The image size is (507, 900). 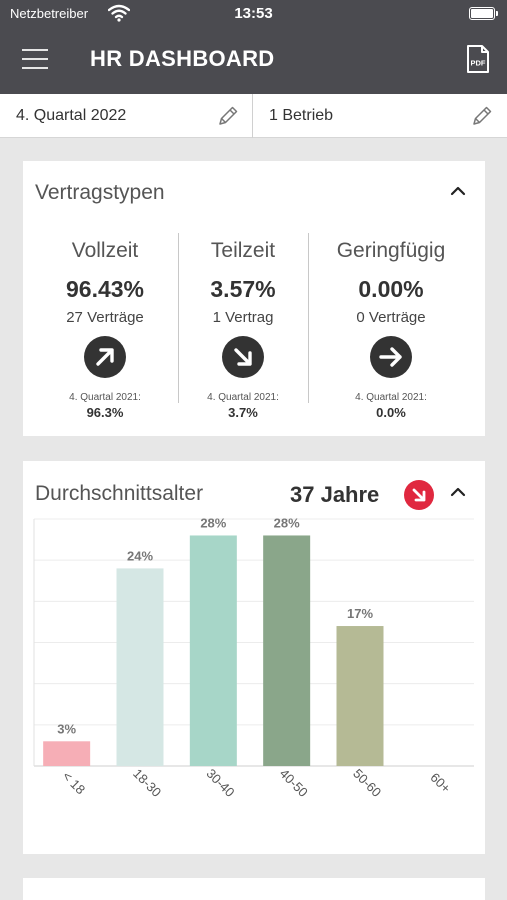 I want to click on bar-value-label: 24%, so click(x=140, y=555).